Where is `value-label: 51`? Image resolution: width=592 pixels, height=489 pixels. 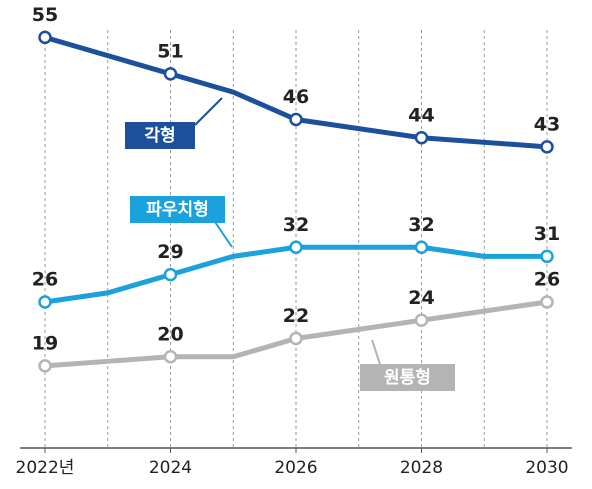
value-label: 51 is located at coordinates (170, 51).